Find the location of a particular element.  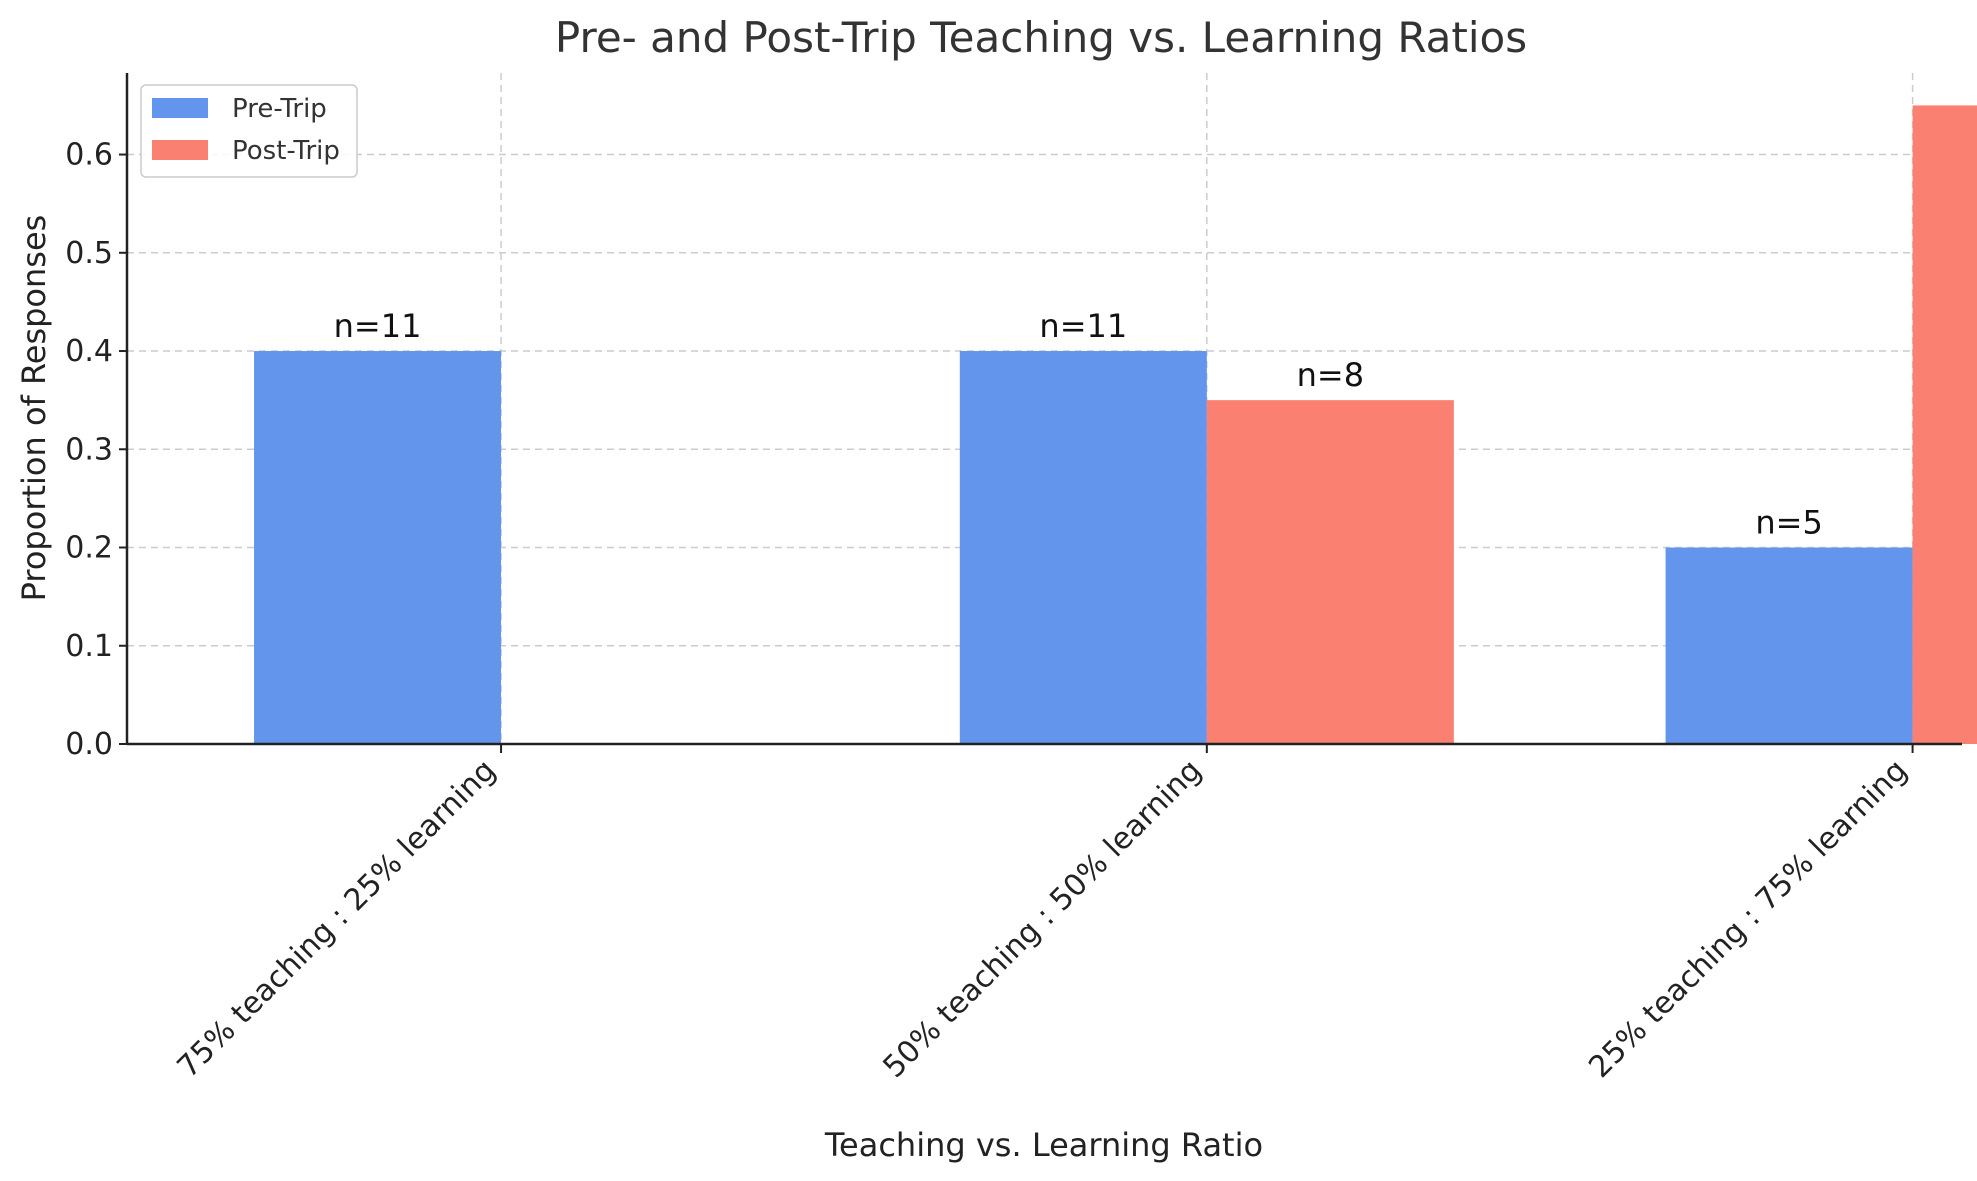

y-tick-label: 0.2 is located at coordinates (89, 548).